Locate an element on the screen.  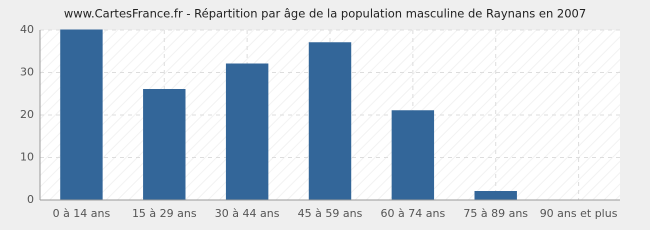
x-tick-label: 30 à 44 ans is located at coordinates (247, 213).